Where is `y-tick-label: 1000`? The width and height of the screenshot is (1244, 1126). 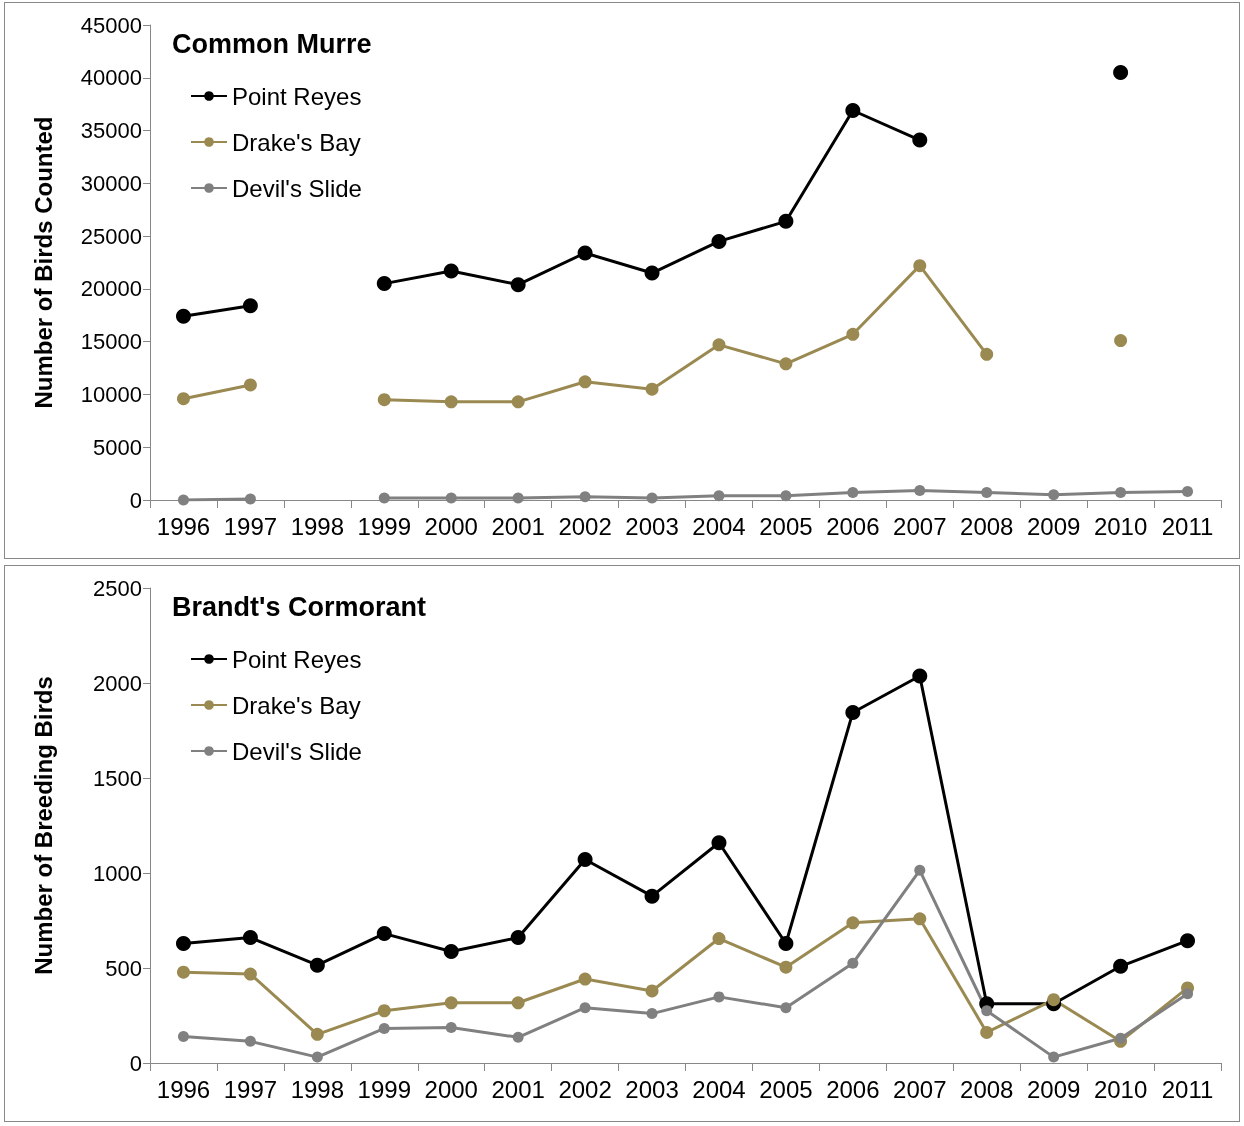
y-tick-label: 1000 is located at coordinates (117, 873).